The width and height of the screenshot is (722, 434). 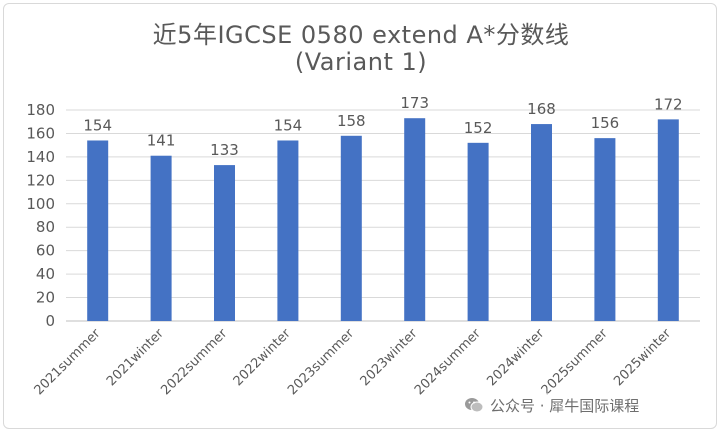 What do you see at coordinates (40, 133) in the screenshot?
I see `y-tick-label: 160` at bounding box center [40, 133].